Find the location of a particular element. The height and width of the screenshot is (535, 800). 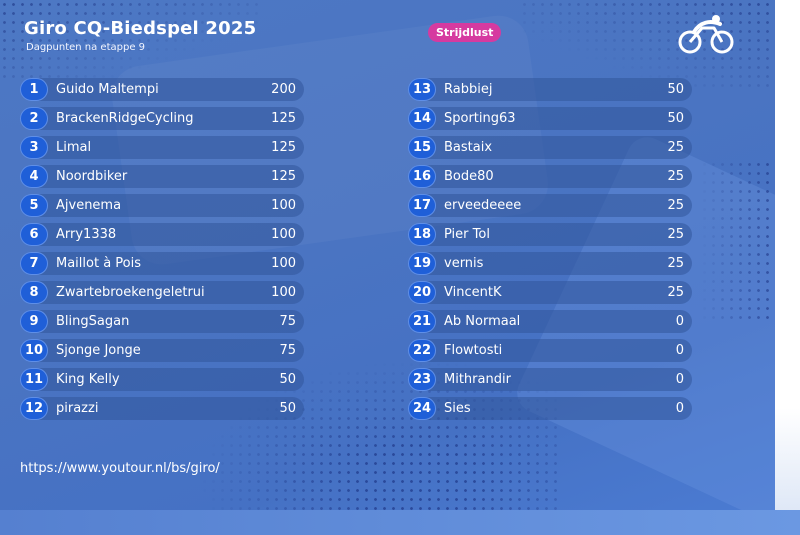

standings-row: 22 Flowtosti 0 is located at coordinates (550, 350).